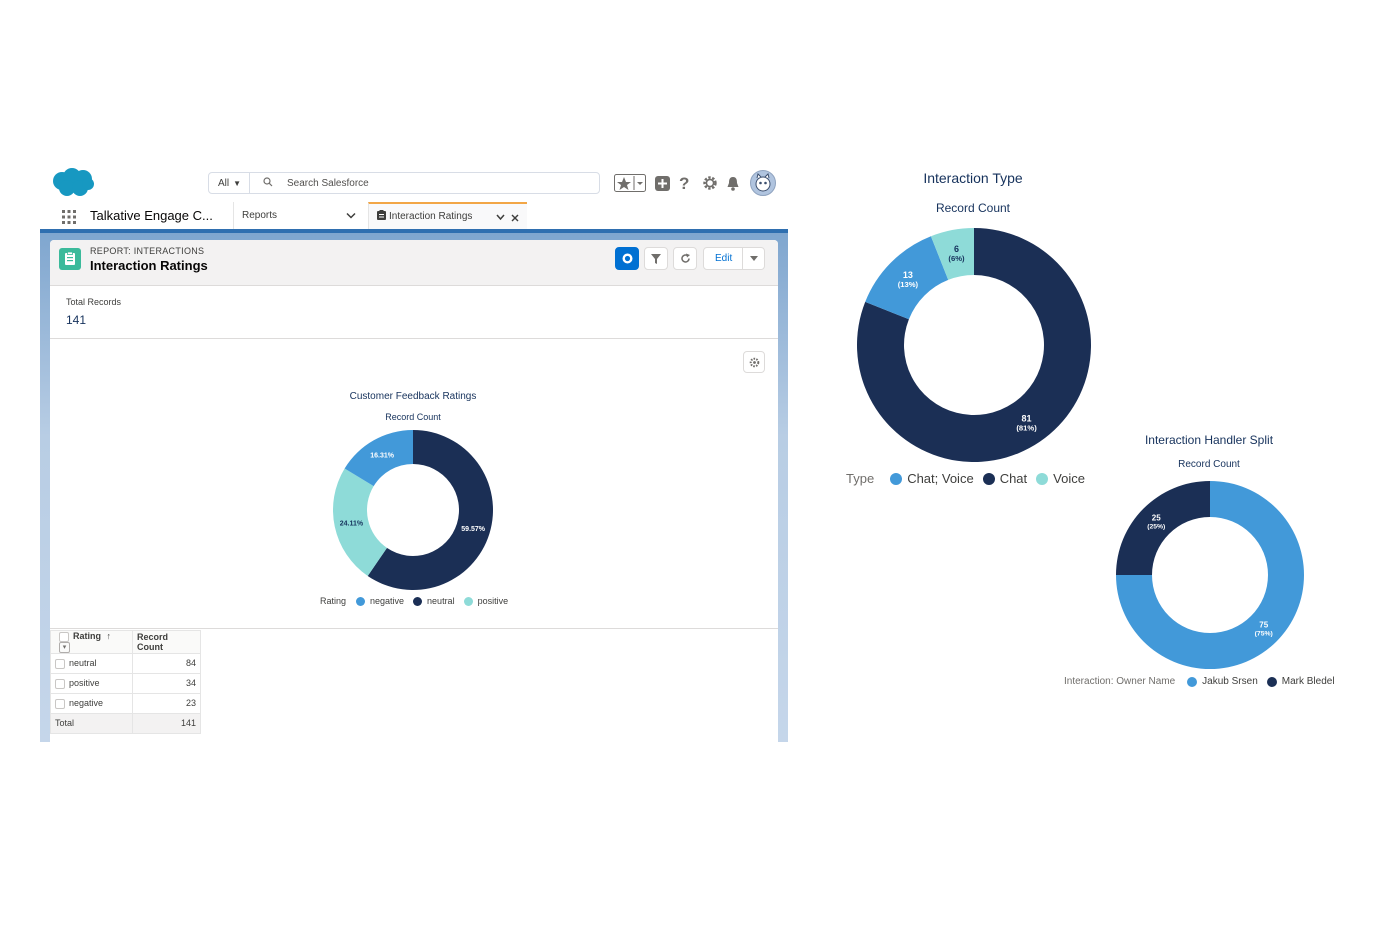 This screenshot has width=1400, height=934. What do you see at coordinates (237, 183) in the screenshot?
I see `chevron-down-icon: ▼` at bounding box center [237, 183].